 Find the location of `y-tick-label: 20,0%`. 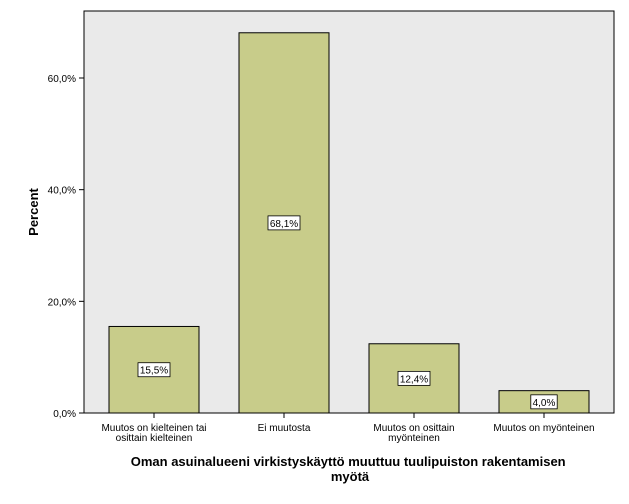

y-tick-label: 20,0% is located at coordinates (62, 302).